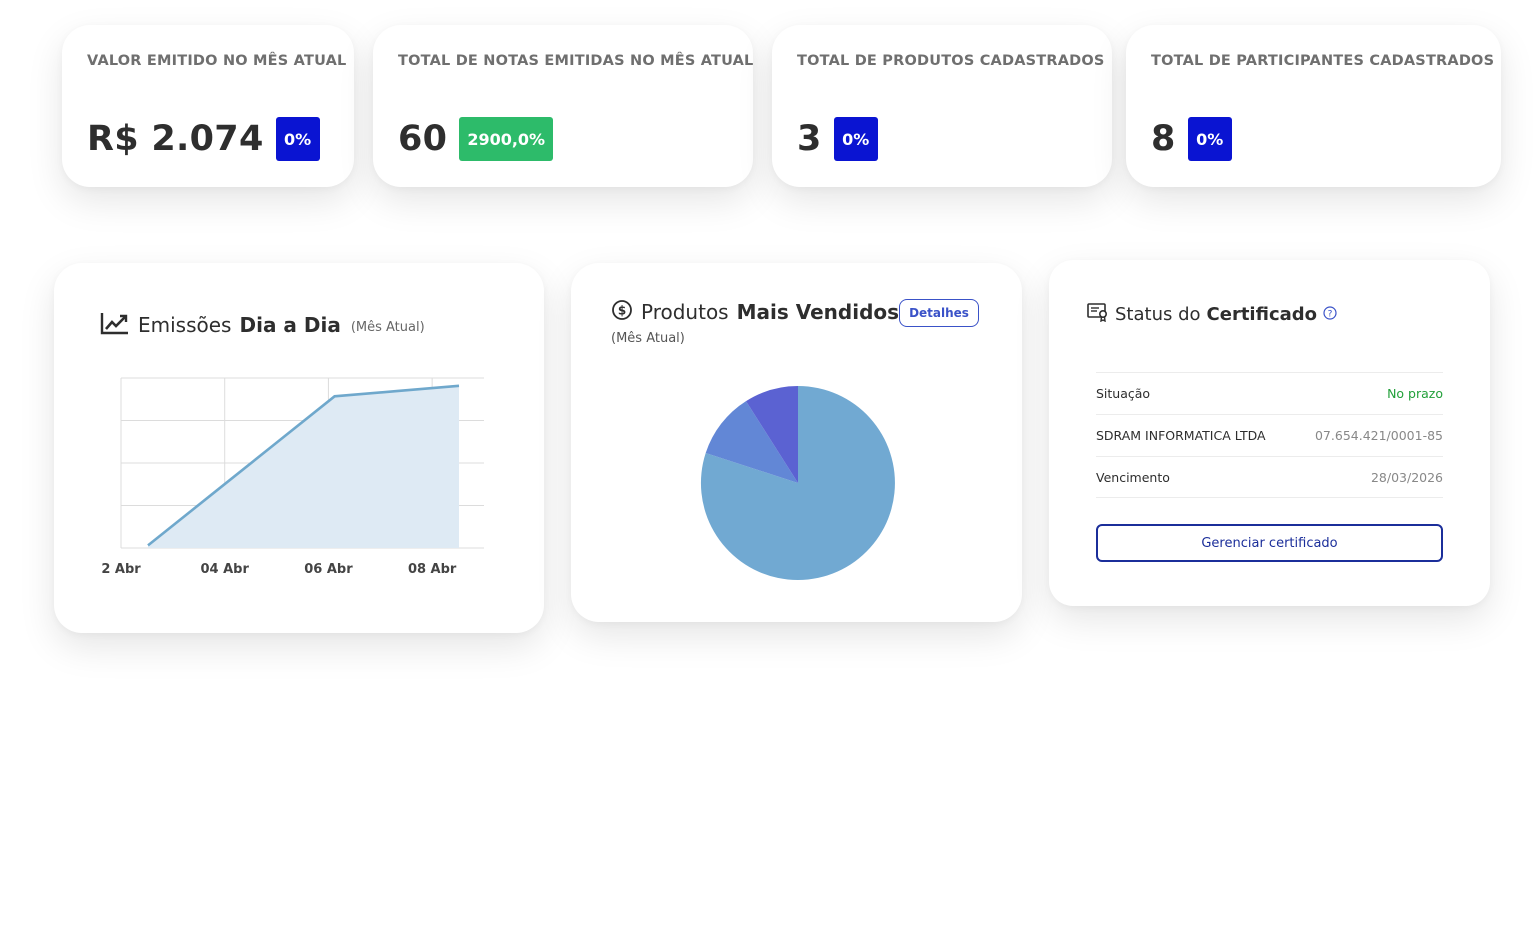 Image resolution: width=1536 pixels, height=929 pixels. I want to click on gerenciar-certificado-button: Gerenciar certificado, so click(1269, 543).